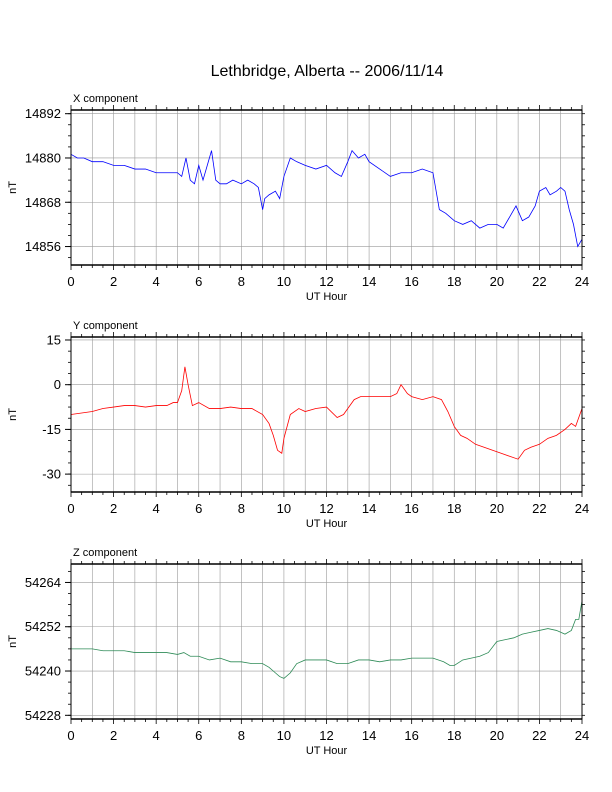 Image resolution: width=612 pixels, height=792 pixels. I want to click on y-tick-label: 14880, so click(43, 157).